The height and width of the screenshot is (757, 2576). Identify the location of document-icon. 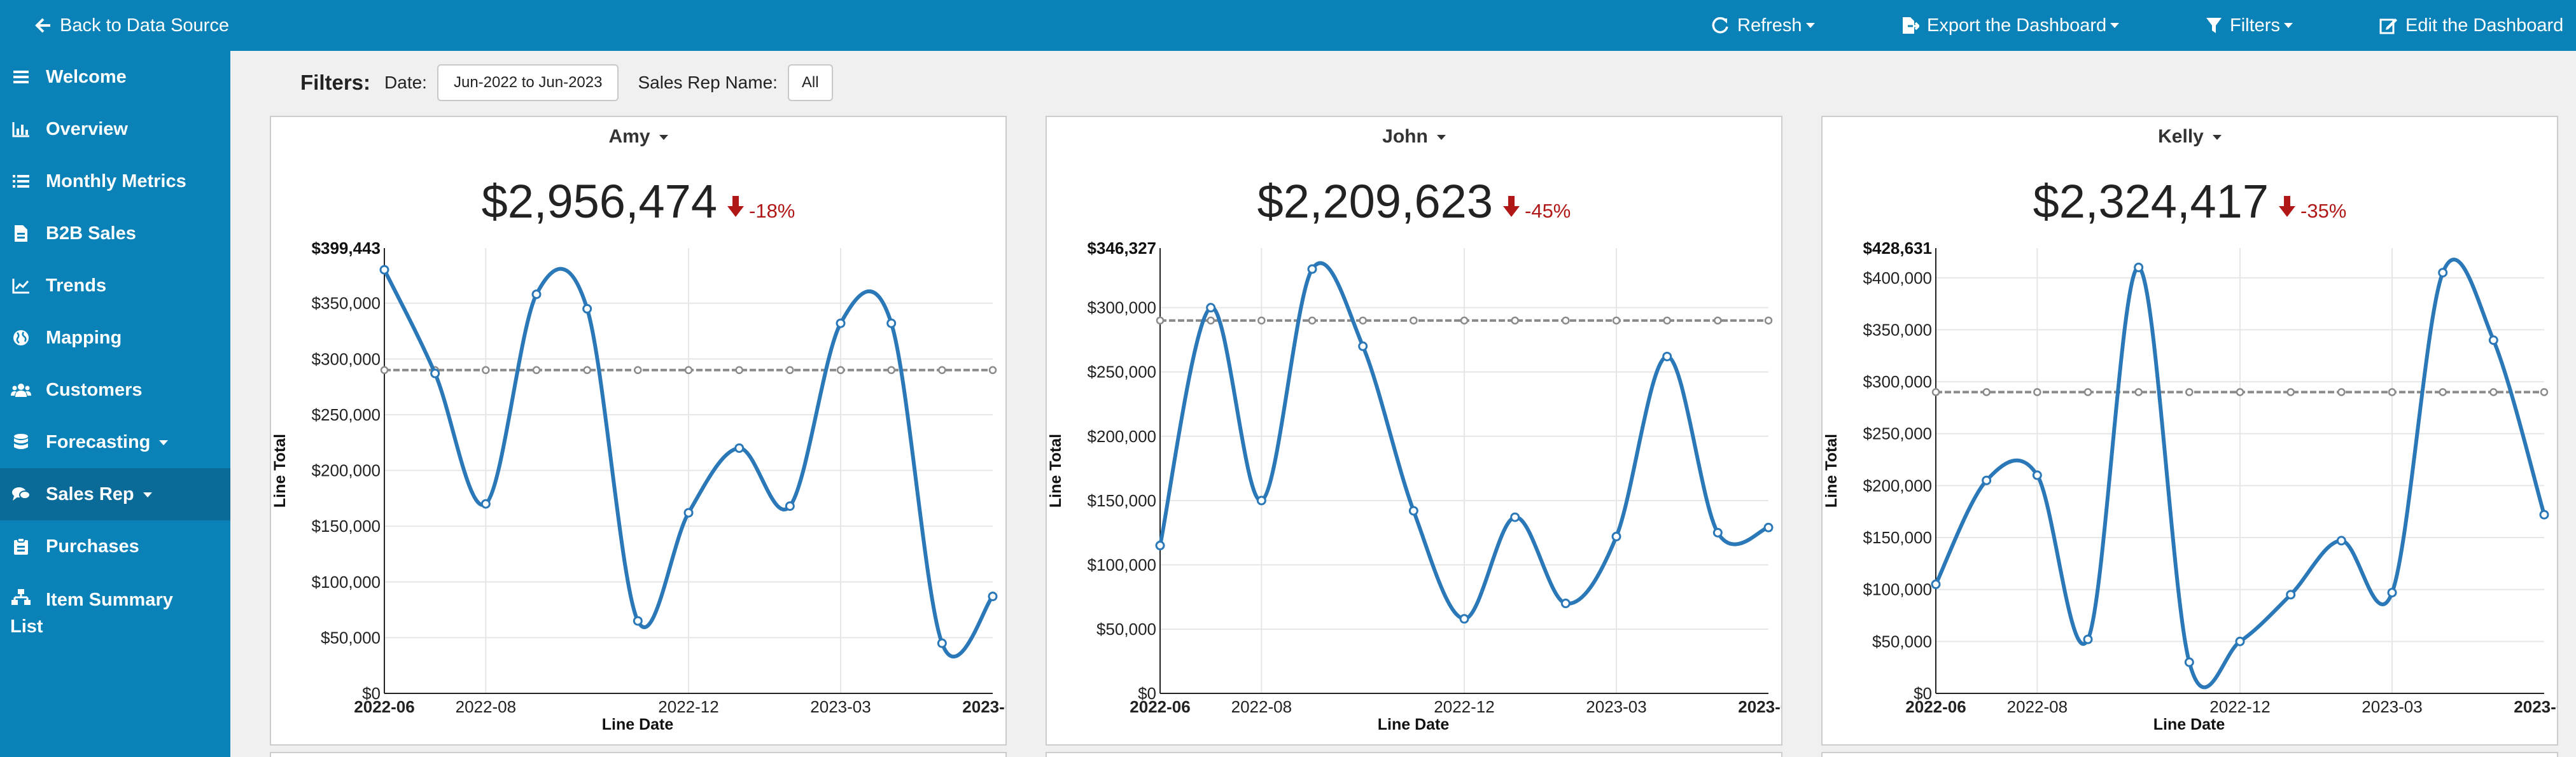
(21, 233).